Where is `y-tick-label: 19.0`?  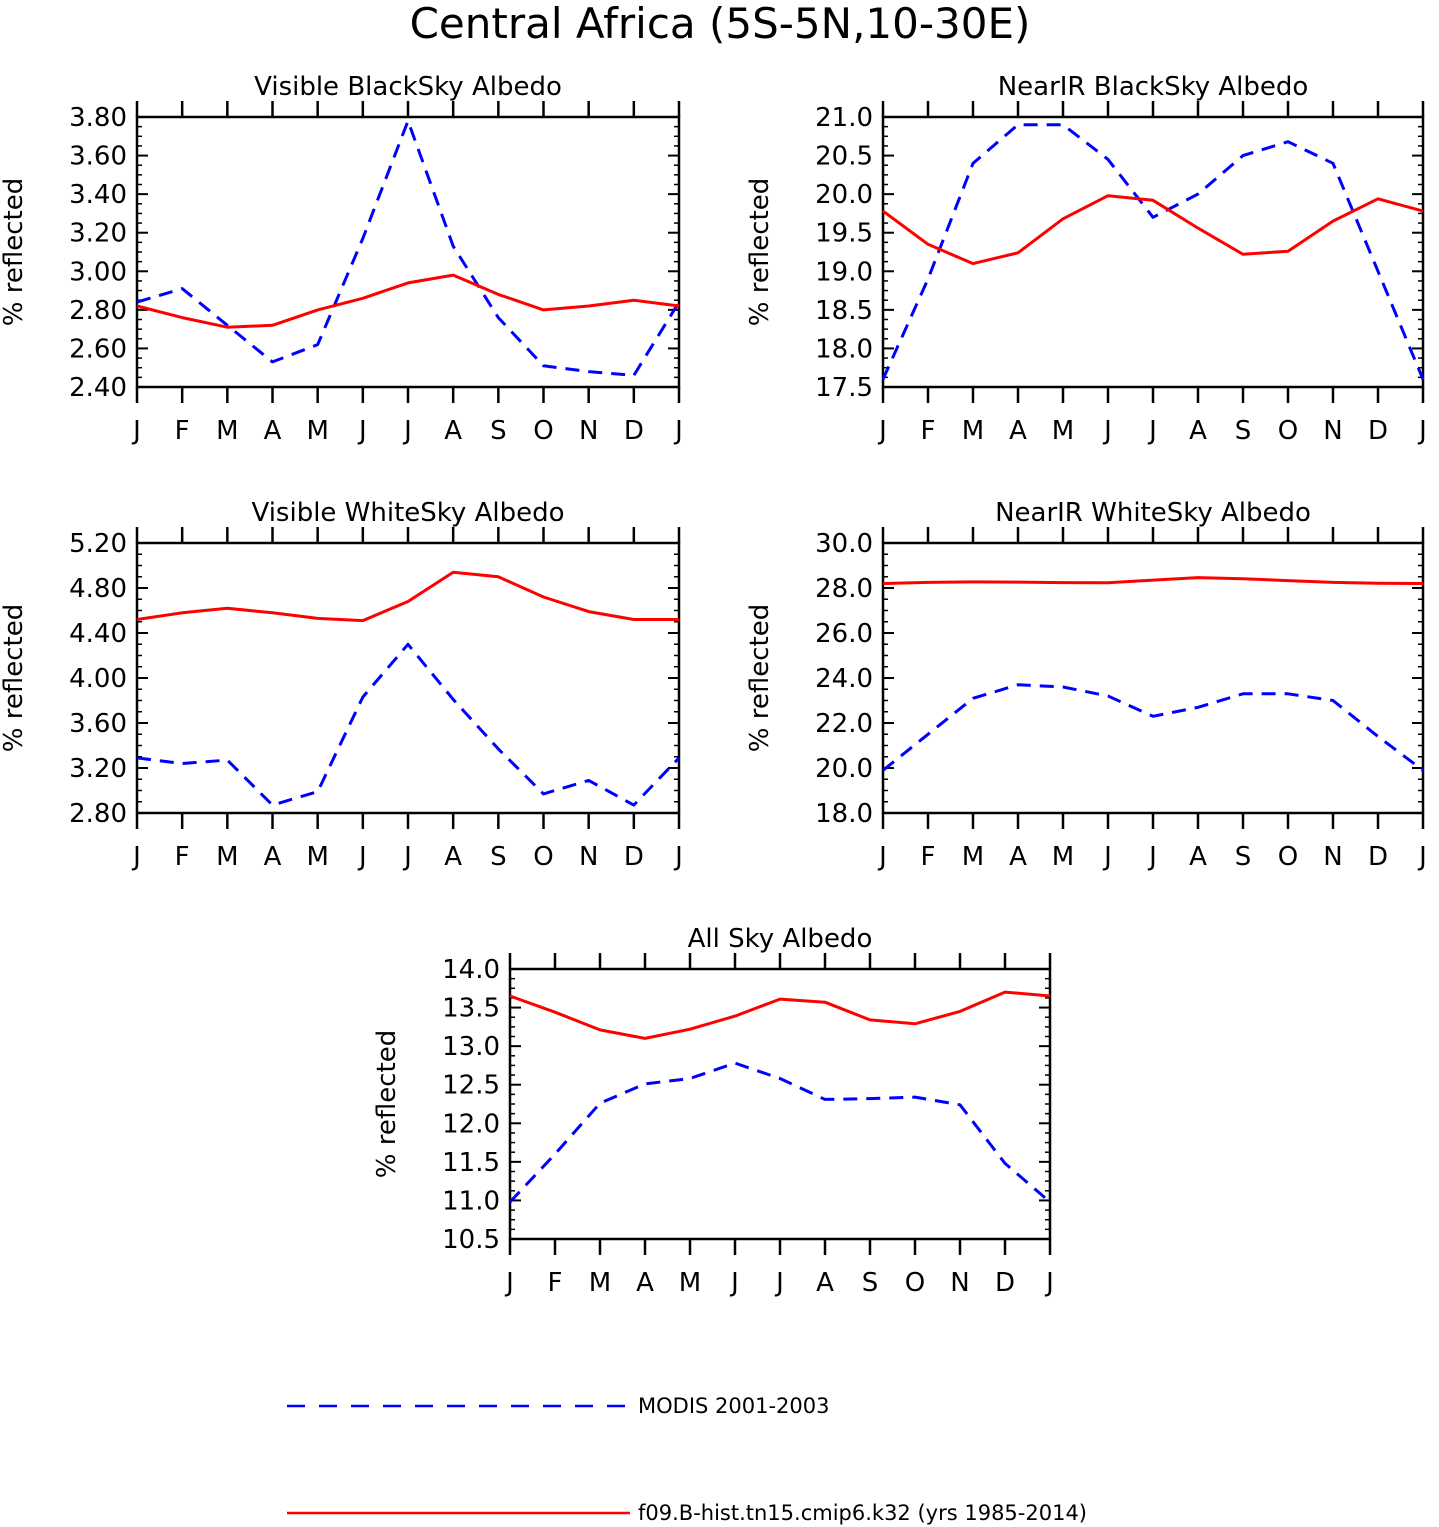
y-tick-label: 19.0 is located at coordinates (844, 272).